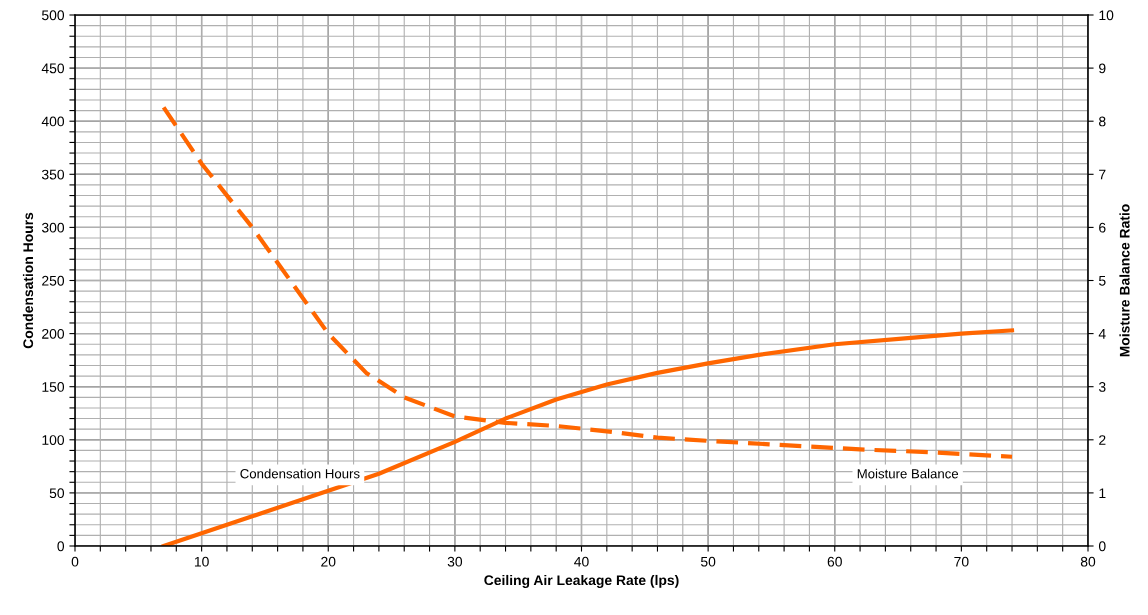  Describe the element at coordinates (61, 546) in the screenshot. I see `y-tick-label: 0` at that location.